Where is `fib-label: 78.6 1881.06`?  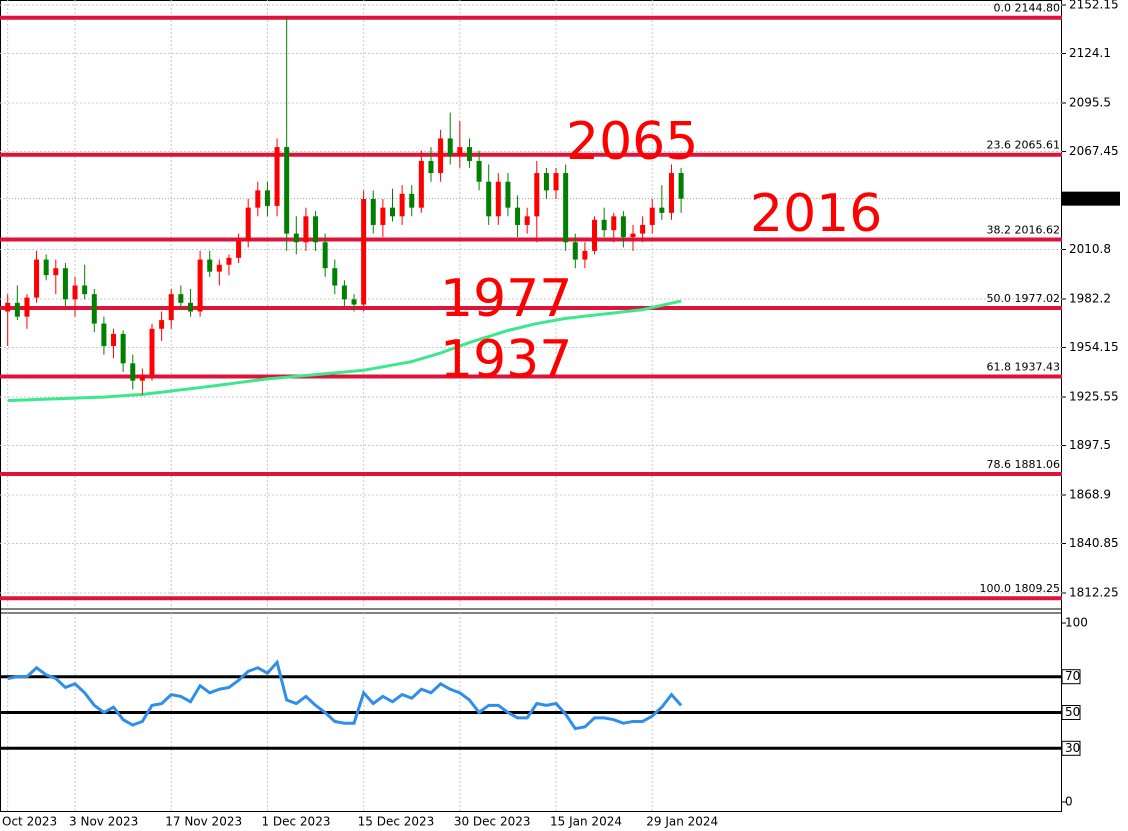
fib-label: 78.6 1881.06 is located at coordinates (1023, 464).